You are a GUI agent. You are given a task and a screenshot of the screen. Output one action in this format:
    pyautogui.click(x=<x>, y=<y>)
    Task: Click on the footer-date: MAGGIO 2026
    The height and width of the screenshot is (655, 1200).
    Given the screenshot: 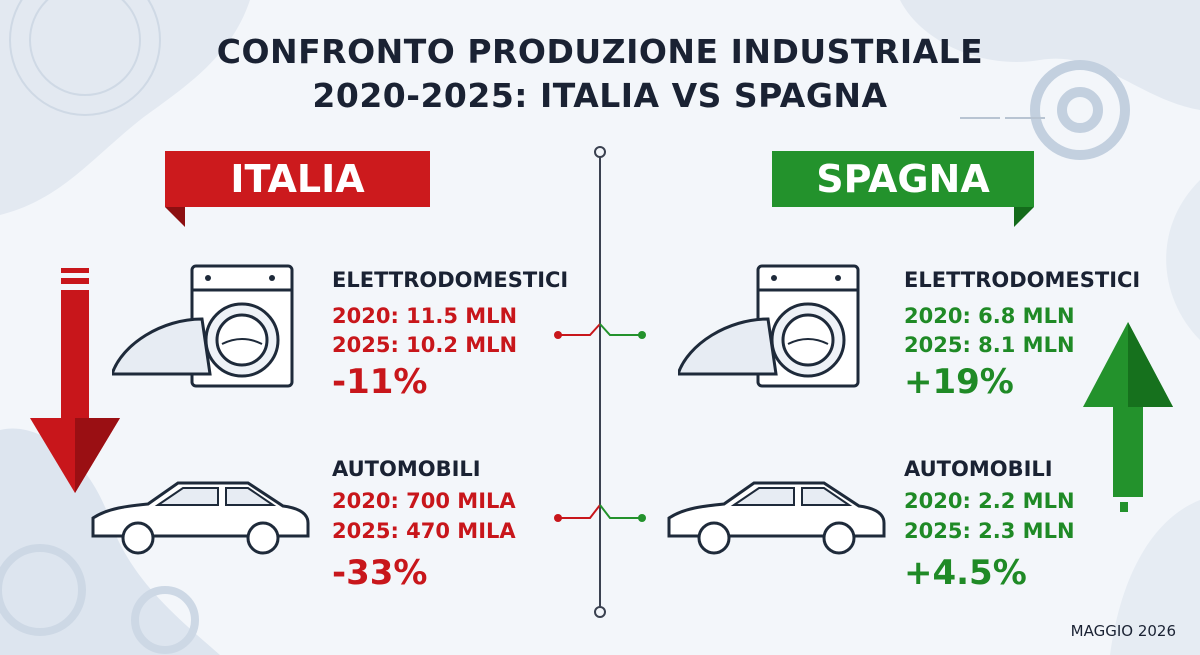 What is the action you would take?
    pyautogui.click(x=1123, y=631)
    